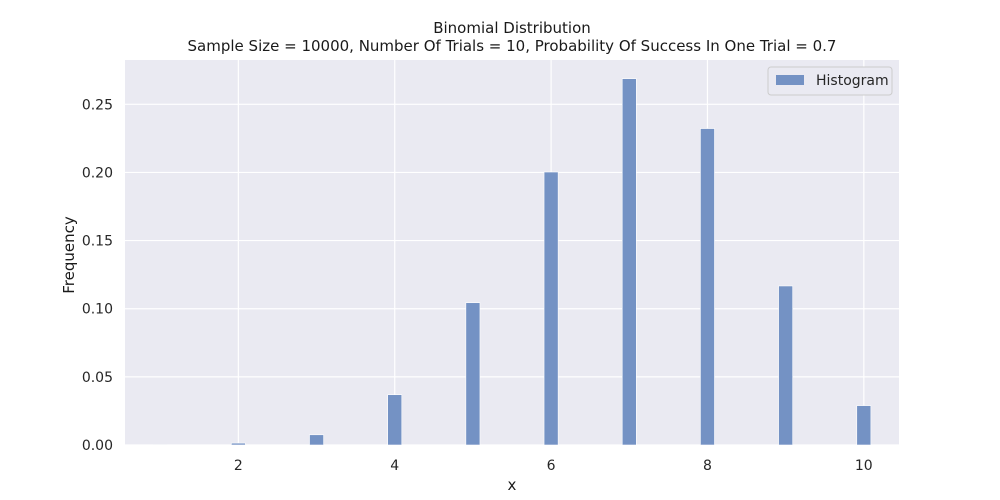 The height and width of the screenshot is (500, 1000). I want to click on x-tick-label: 4, so click(394, 466).